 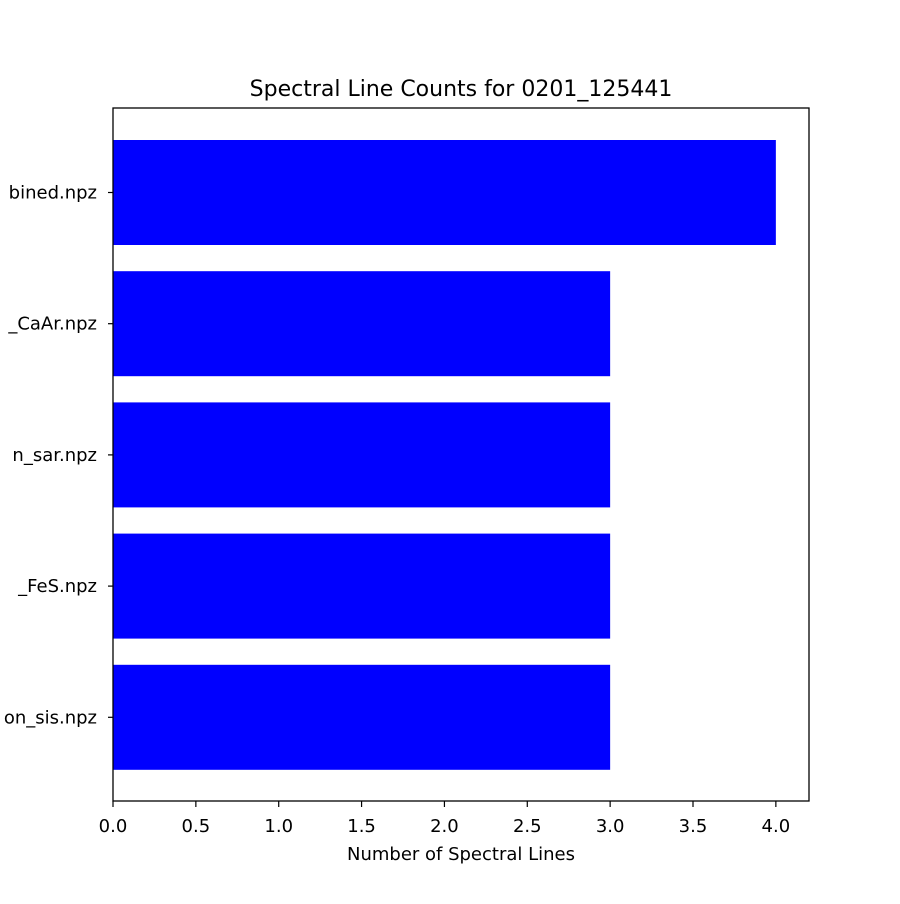 What do you see at coordinates (461, 854) in the screenshot?
I see `x-axis-label: Number of Spectral Lines` at bounding box center [461, 854].